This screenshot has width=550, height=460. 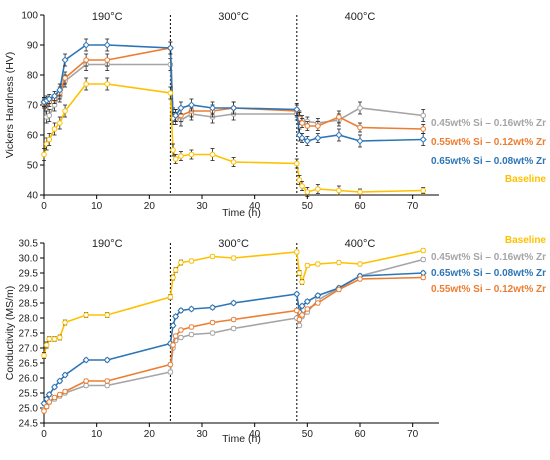 I want to click on temperature-label: 300°C, so click(x=233, y=244).